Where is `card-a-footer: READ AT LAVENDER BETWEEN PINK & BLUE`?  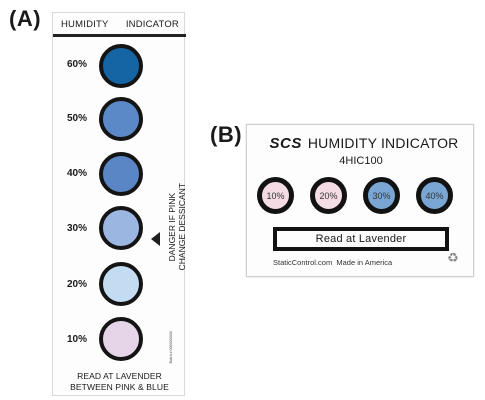 card-a-footer: READ AT LAVENDER BETWEEN PINK & BLUE is located at coordinates (119, 382).